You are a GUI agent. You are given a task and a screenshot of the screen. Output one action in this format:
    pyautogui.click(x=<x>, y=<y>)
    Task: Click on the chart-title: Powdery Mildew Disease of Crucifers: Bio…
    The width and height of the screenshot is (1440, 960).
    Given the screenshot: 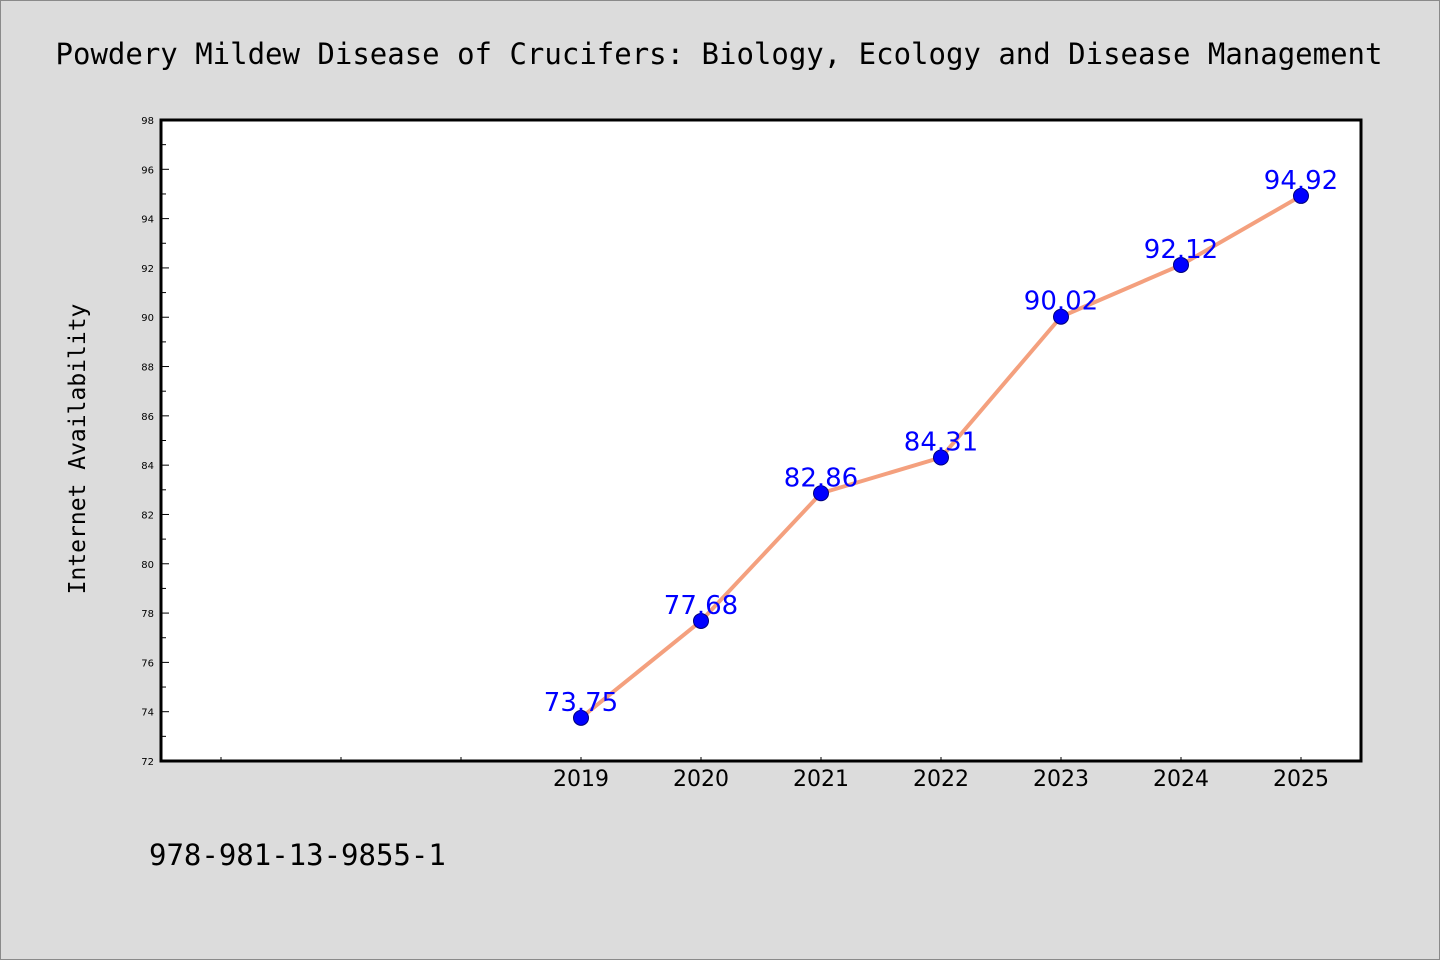 What is the action you would take?
    pyautogui.click(x=719, y=54)
    